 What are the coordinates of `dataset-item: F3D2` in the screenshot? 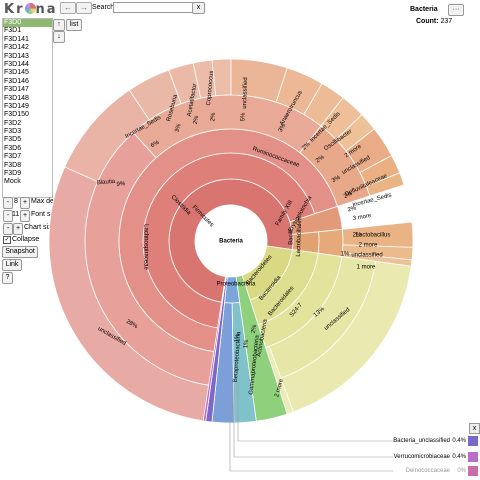 It's located at (13, 123).